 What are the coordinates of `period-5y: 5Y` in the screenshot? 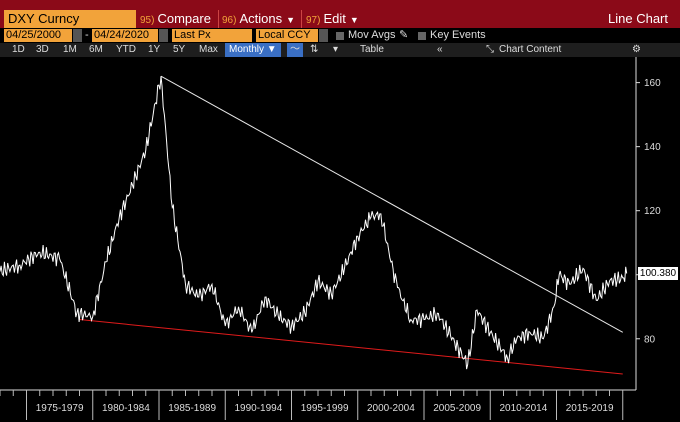 It's located at (179, 49).